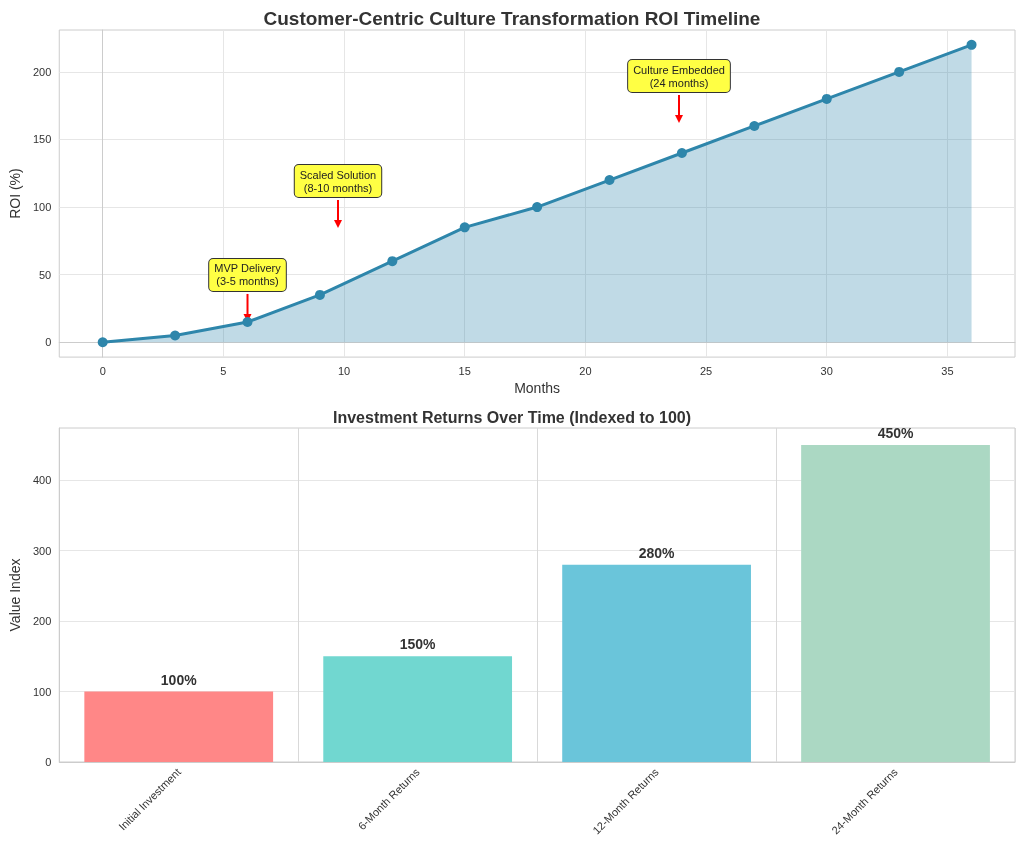 Image resolution: width=1024 pixels, height=851 pixels. Describe the element at coordinates (826, 370) in the screenshot. I see `x-tick-label: 30` at that location.